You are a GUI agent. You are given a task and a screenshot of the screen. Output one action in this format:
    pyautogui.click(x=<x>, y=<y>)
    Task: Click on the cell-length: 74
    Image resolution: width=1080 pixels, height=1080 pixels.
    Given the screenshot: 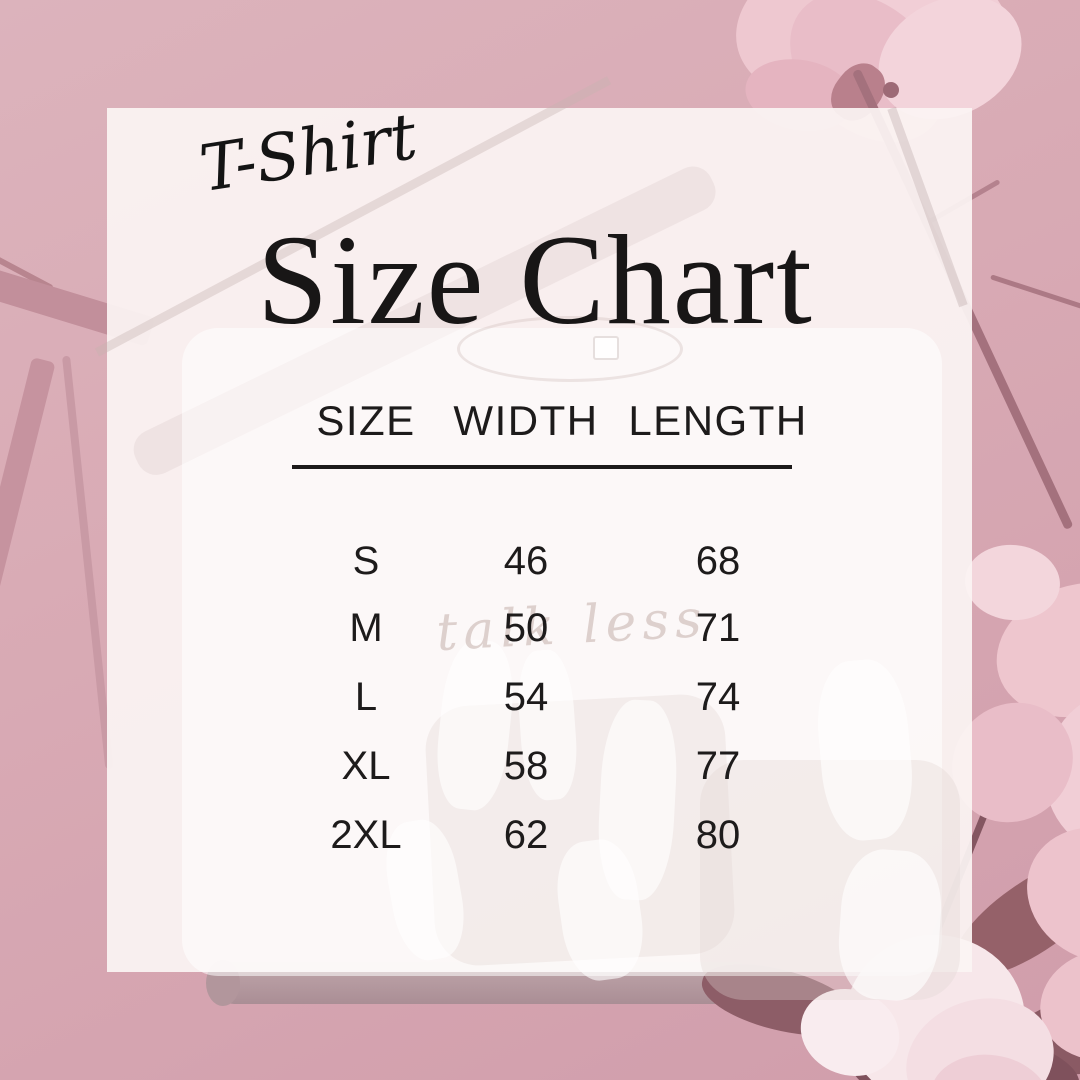 What is the action you would take?
    pyautogui.click(x=718, y=697)
    